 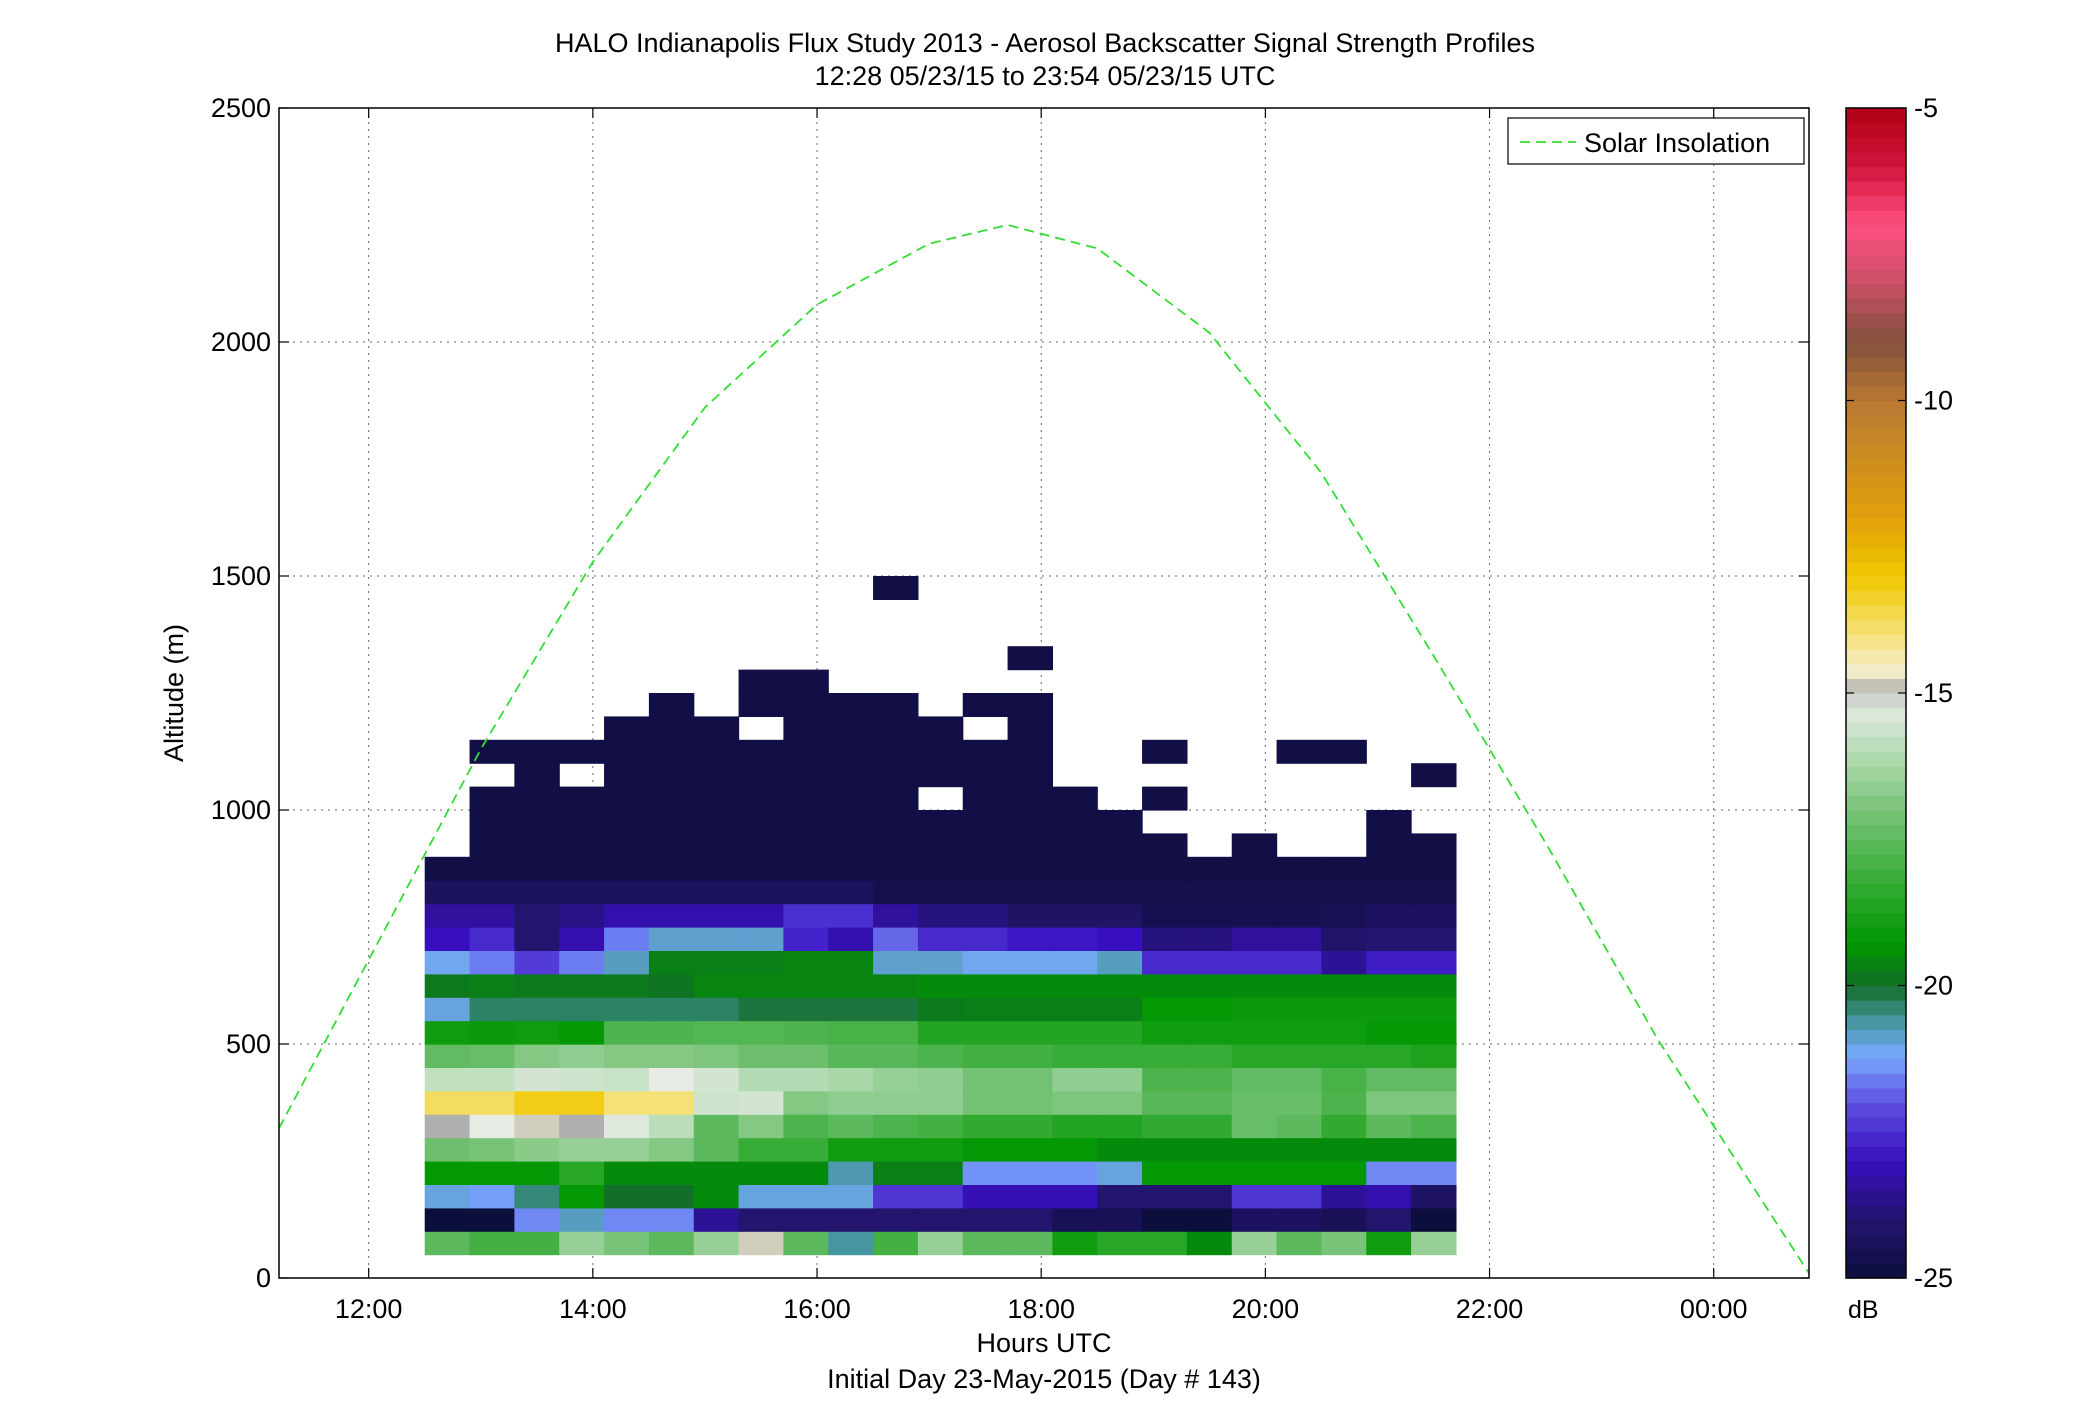 I want to click on y-tick-label: 2500, so click(x=241, y=108).